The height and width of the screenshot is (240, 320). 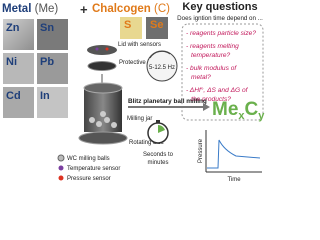 I want to click on legend-ball, so click(x=61, y=158).